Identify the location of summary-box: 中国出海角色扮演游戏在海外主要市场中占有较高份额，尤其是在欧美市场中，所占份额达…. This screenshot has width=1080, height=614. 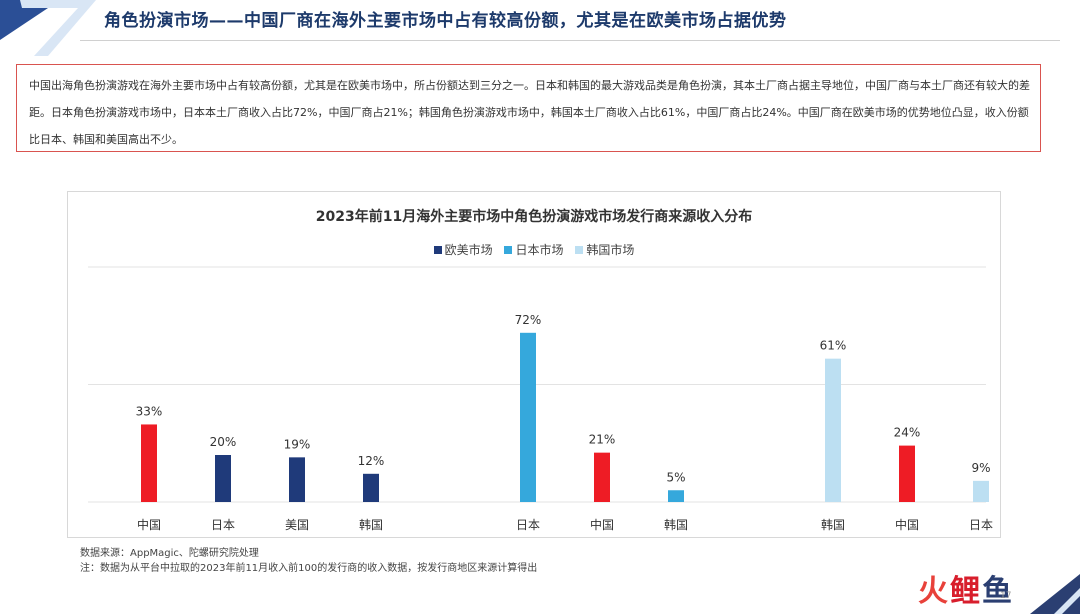
(528, 108).